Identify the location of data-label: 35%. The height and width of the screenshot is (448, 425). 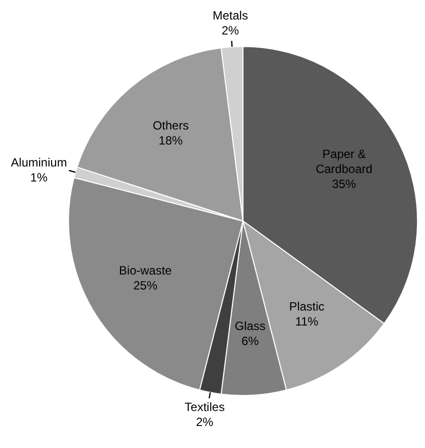
(344, 183).